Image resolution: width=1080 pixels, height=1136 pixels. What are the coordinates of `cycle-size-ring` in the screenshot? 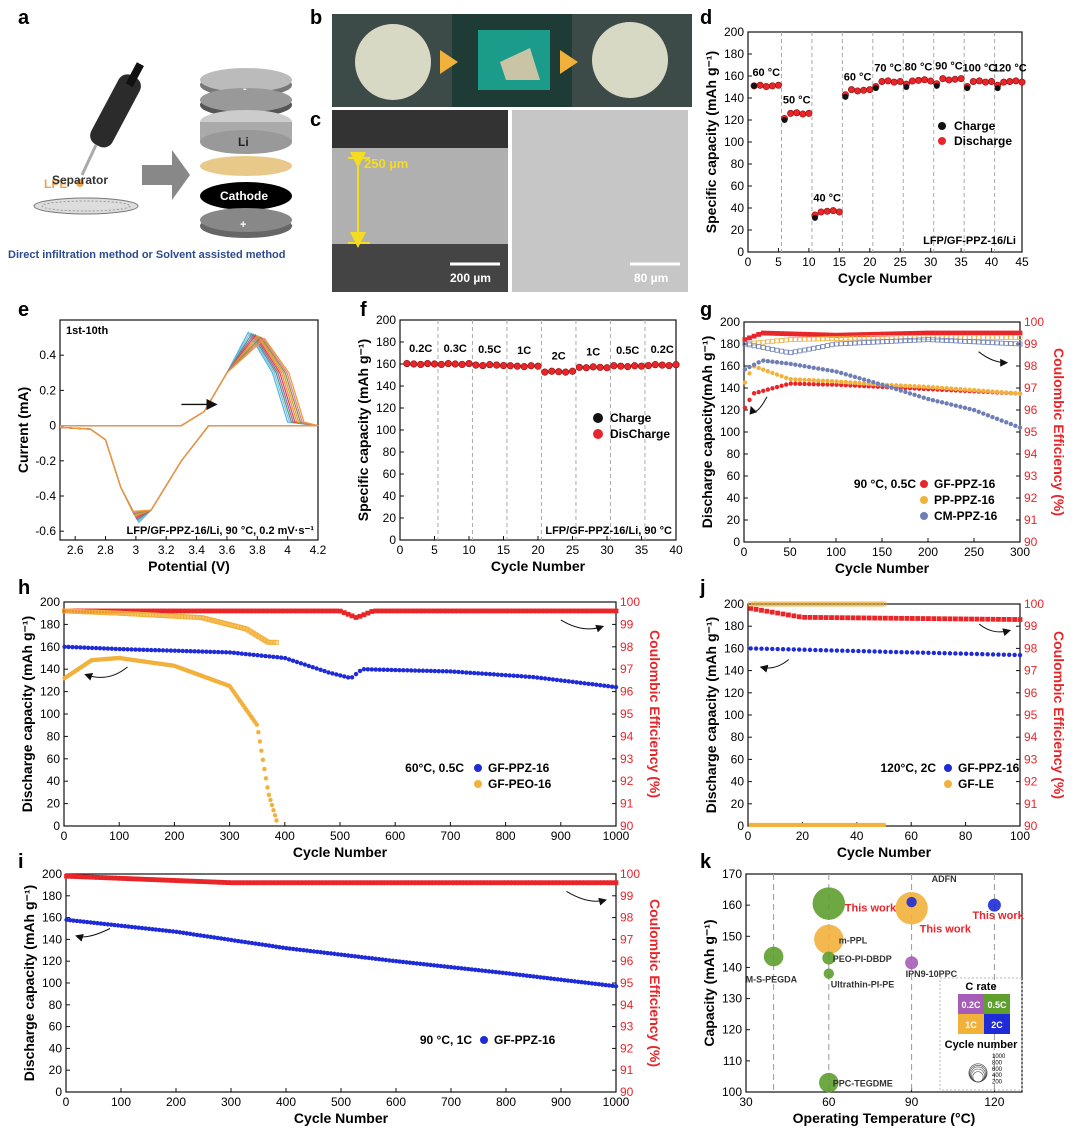 It's located at (978, 1075).